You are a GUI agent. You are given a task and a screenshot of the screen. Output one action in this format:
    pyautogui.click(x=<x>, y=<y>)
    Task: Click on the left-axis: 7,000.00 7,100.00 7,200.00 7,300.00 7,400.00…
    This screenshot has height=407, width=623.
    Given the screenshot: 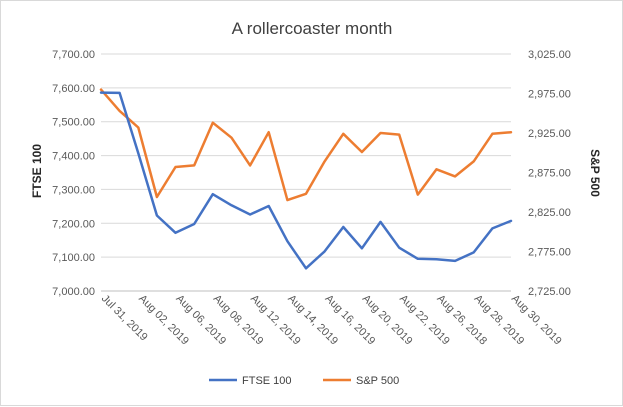 What is the action you would take?
    pyautogui.click(x=73, y=173)
    